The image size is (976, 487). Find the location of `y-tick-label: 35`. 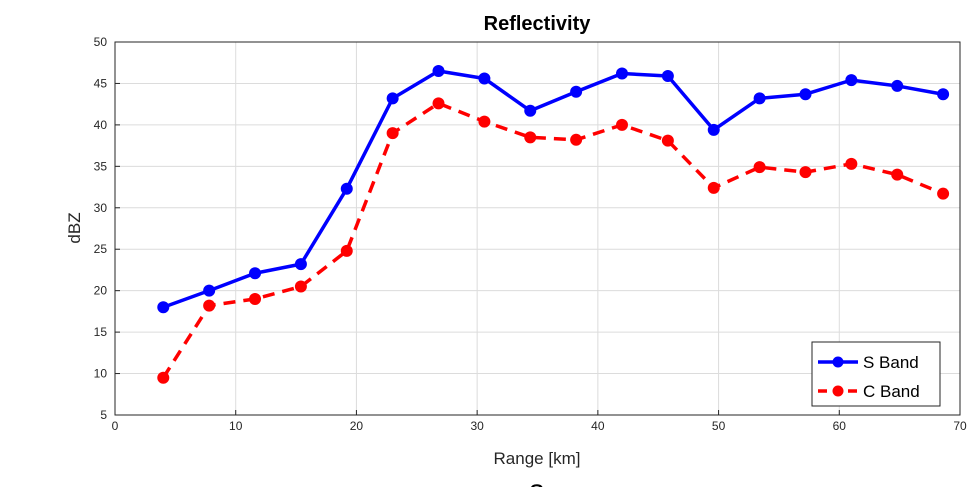

y-tick-label: 35 is located at coordinates (101, 166).